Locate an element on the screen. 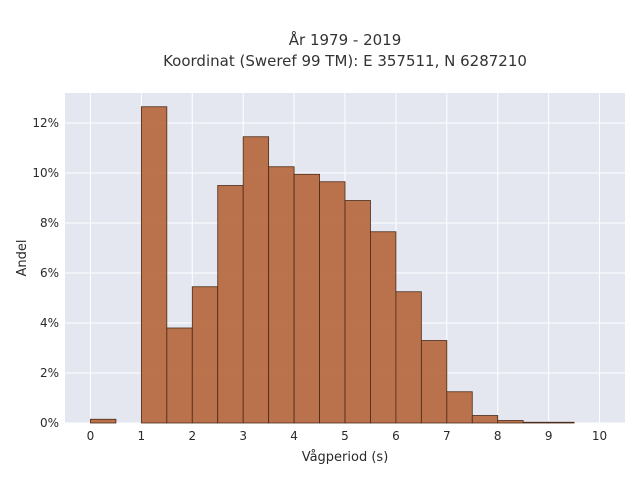 This screenshot has width=640, height=480. y-tick-label: 10% is located at coordinates (45, 173).